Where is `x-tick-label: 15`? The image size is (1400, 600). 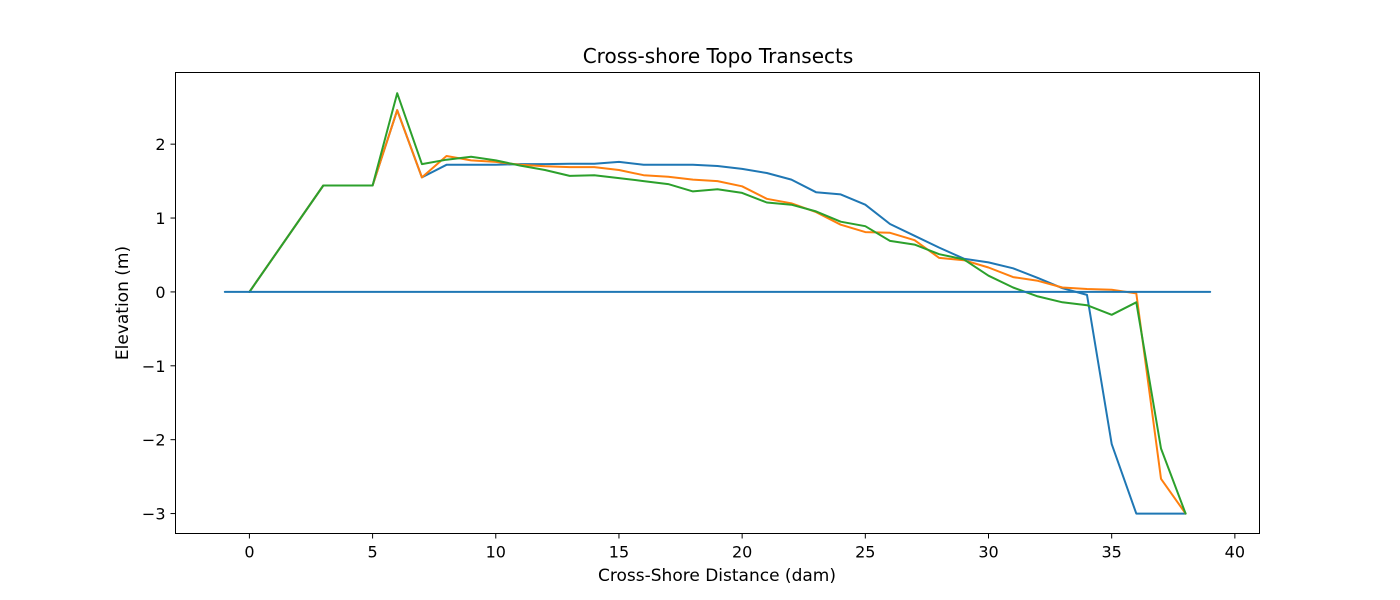 x-tick-label: 15 is located at coordinates (619, 552).